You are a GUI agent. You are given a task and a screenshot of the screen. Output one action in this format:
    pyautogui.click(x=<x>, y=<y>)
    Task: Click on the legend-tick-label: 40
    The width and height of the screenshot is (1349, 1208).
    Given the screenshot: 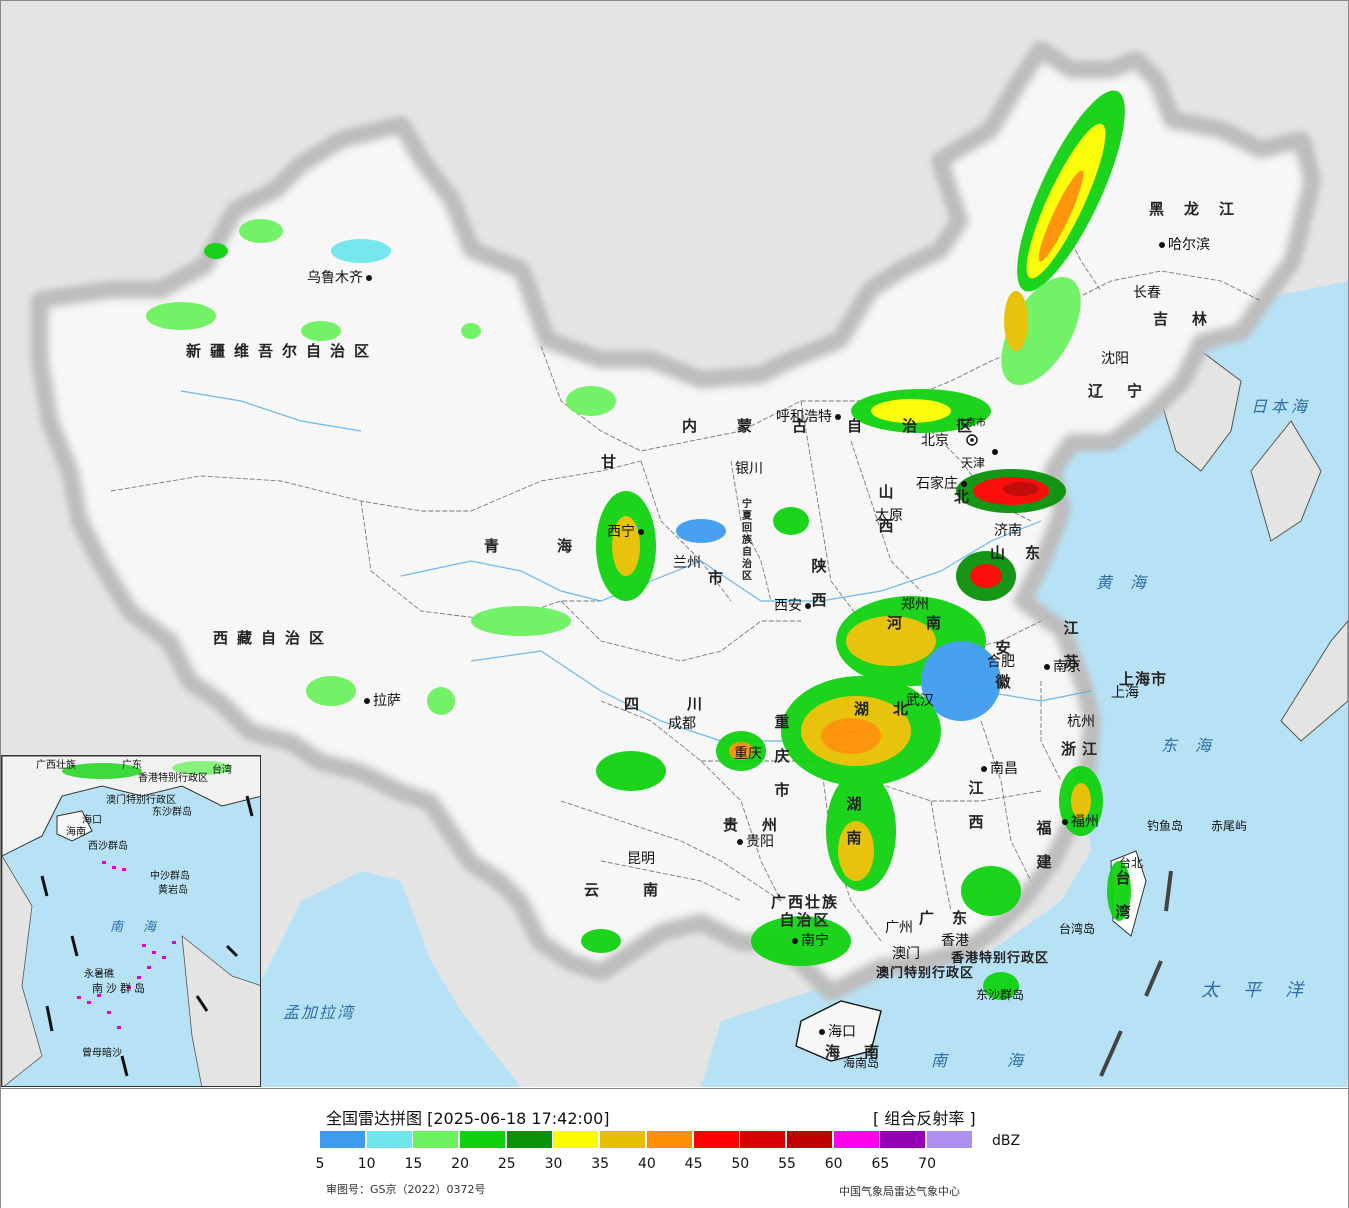 What is the action you would take?
    pyautogui.click(x=646, y=1164)
    